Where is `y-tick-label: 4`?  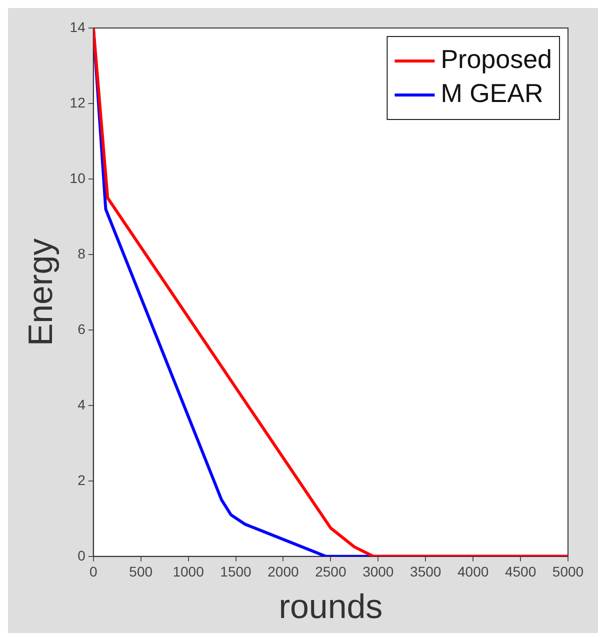
y-tick-label: 4 is located at coordinates (82, 404).